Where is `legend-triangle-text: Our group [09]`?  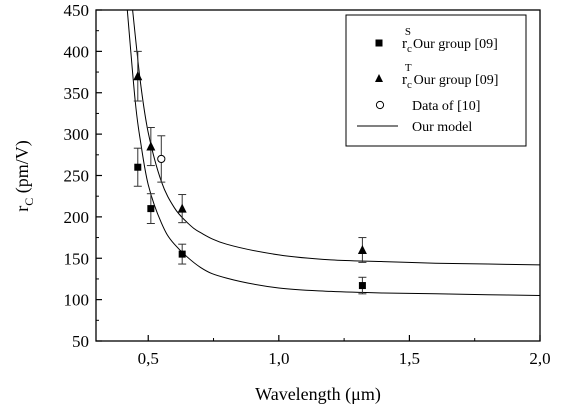
legend-triangle-text: Our group [09] is located at coordinates (456, 80).